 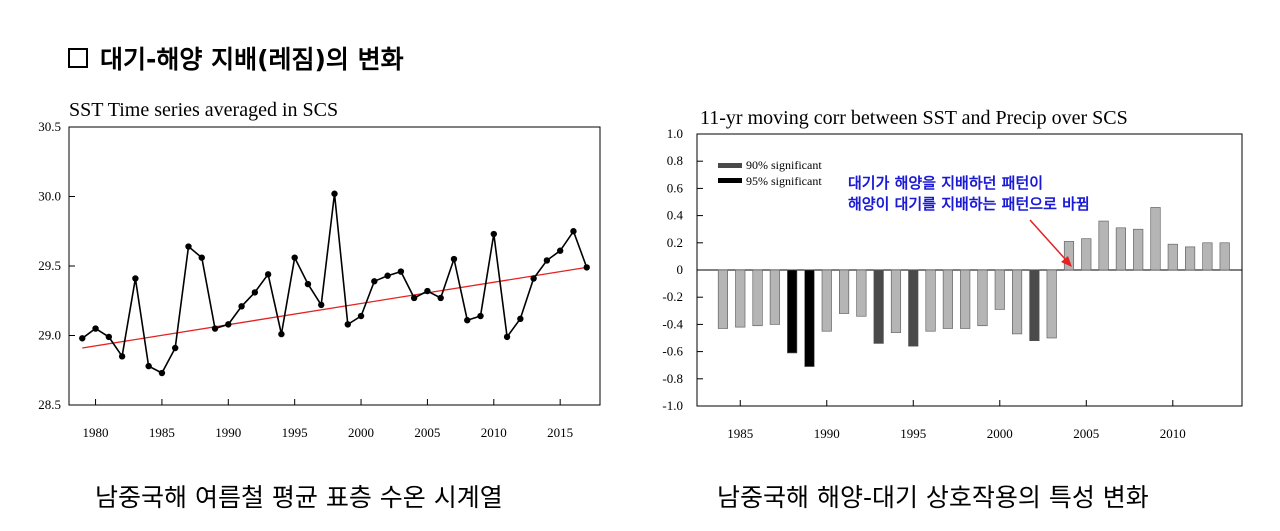 I want to click on legend: 90% significant 95% significant, so click(x=770, y=173).